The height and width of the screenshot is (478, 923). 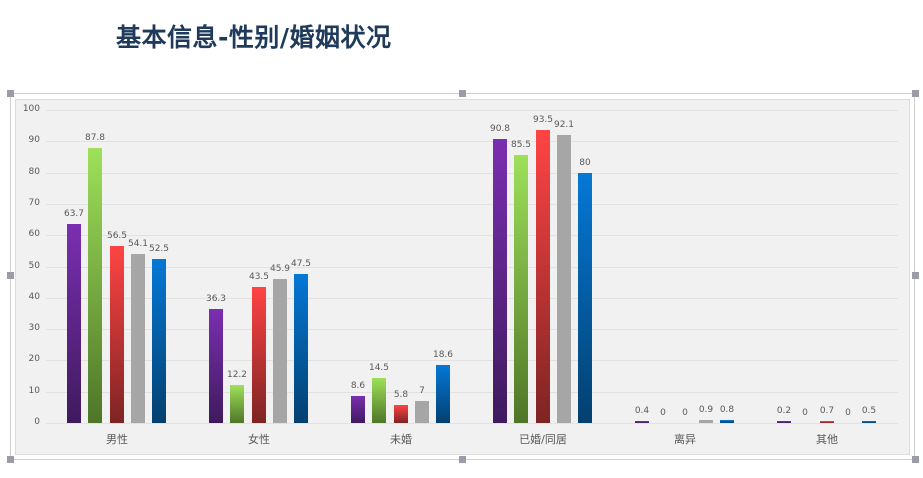 What do you see at coordinates (379, 368) in the screenshot?
I see `data-label: 14.5` at bounding box center [379, 368].